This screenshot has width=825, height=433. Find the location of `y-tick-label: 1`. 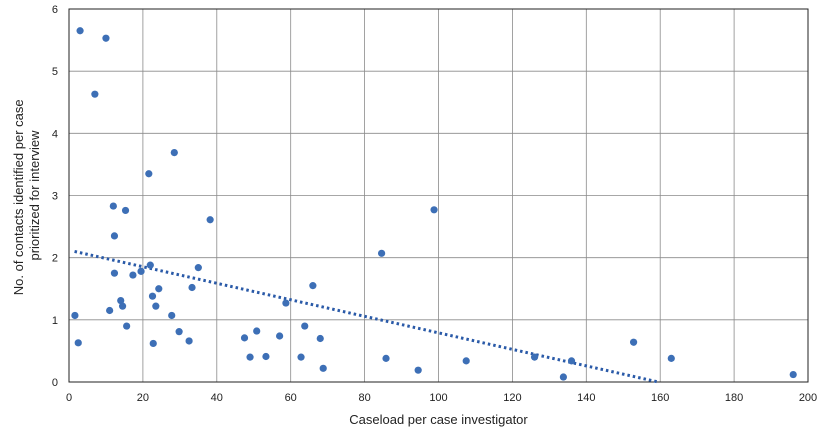

y-tick-label: 1 is located at coordinates (55, 321).